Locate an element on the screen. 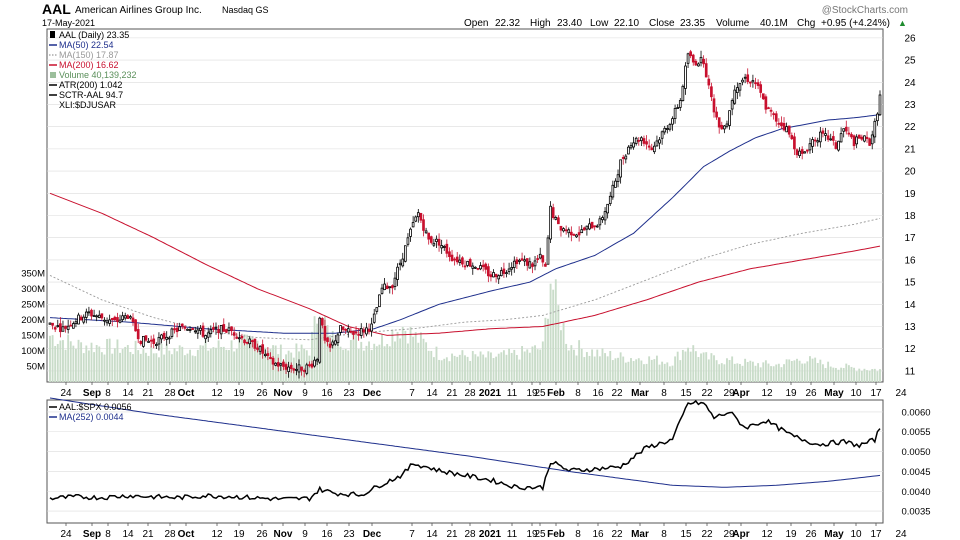  price-tick-label: 18 is located at coordinates (910, 216).